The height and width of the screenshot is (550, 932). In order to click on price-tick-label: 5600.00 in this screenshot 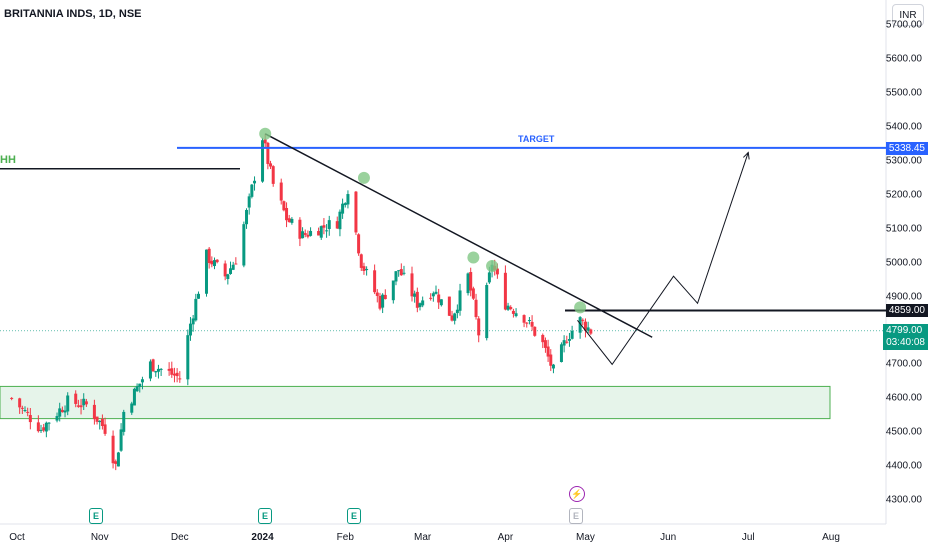, I will do `click(903, 59)`.